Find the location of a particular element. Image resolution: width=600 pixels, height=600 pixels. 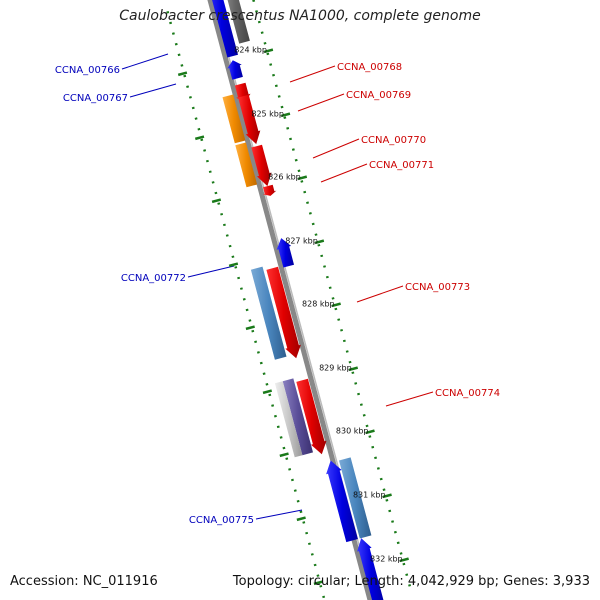

gene-label: CCNA_00774 is located at coordinates (467, 393).